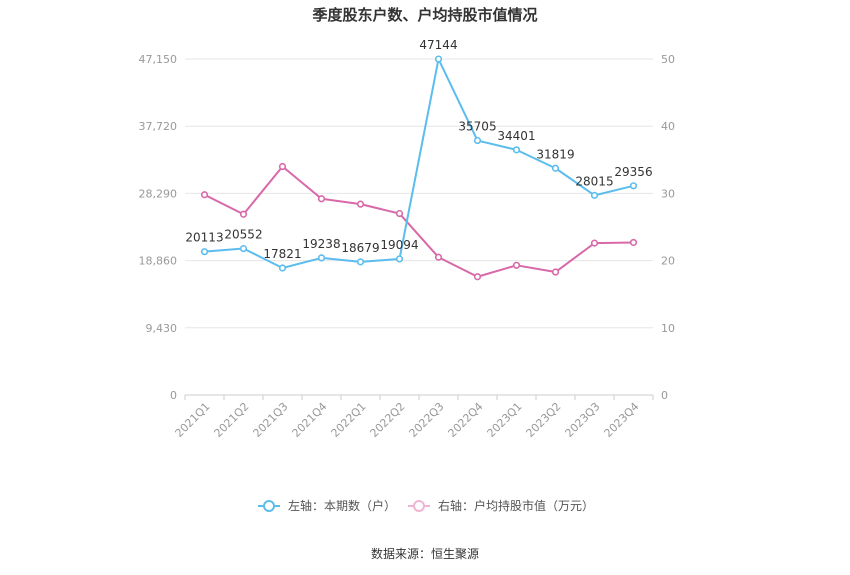 The height and width of the screenshot is (575, 850). I want to click on data-label: 17821, so click(282, 254).